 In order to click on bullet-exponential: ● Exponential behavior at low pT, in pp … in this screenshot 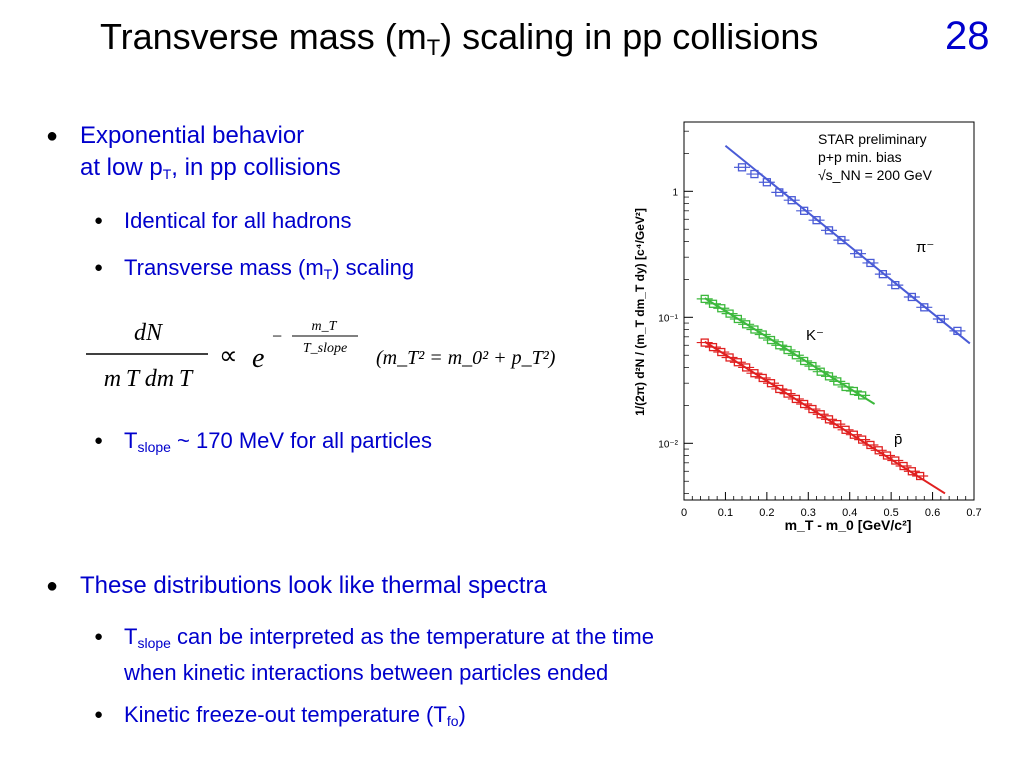, I will do `click(193, 155)`.